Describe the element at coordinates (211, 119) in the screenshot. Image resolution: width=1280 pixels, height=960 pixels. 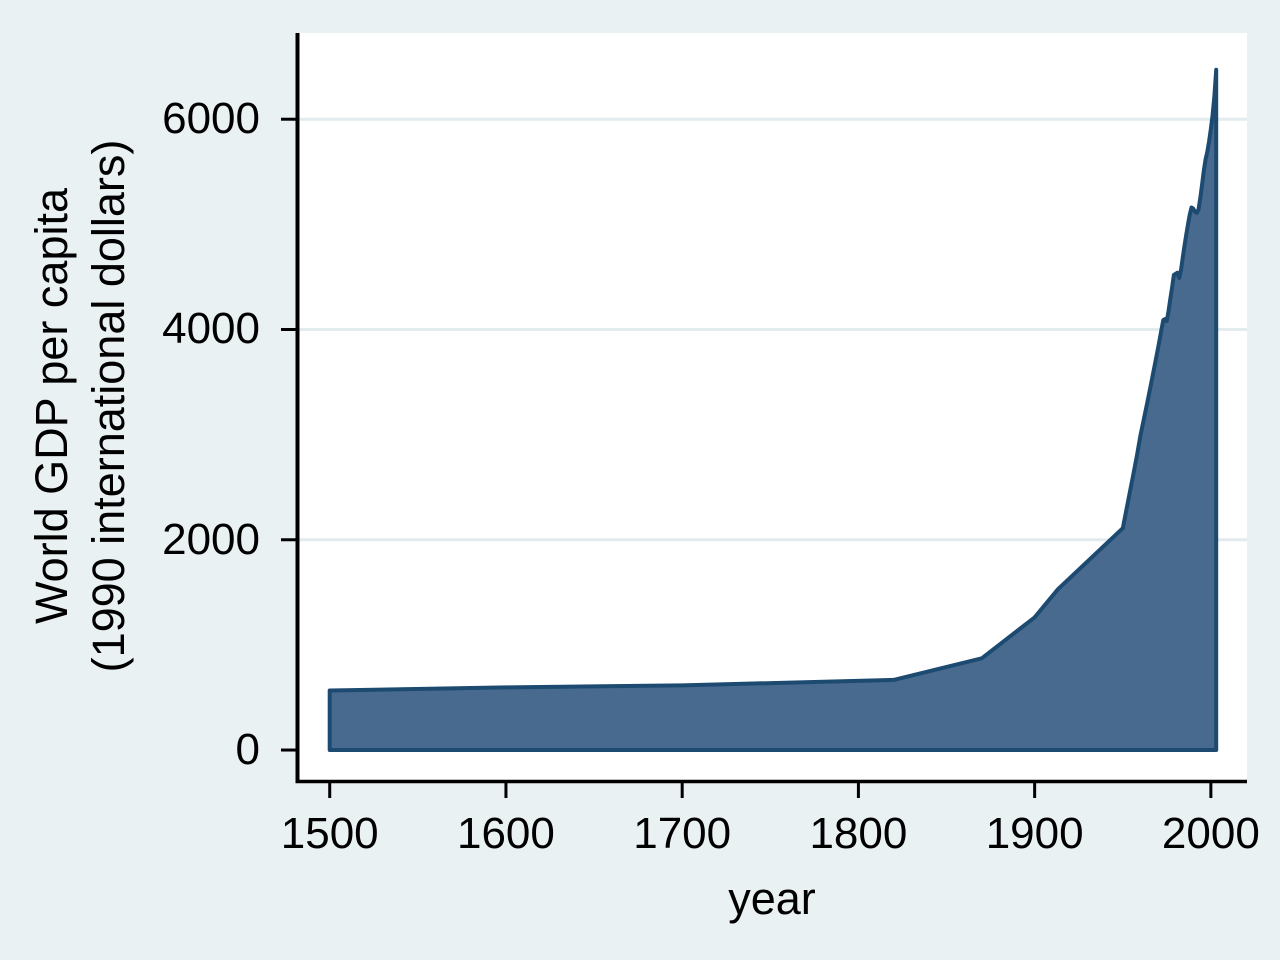
I see `y-tick-label: 6000` at that location.